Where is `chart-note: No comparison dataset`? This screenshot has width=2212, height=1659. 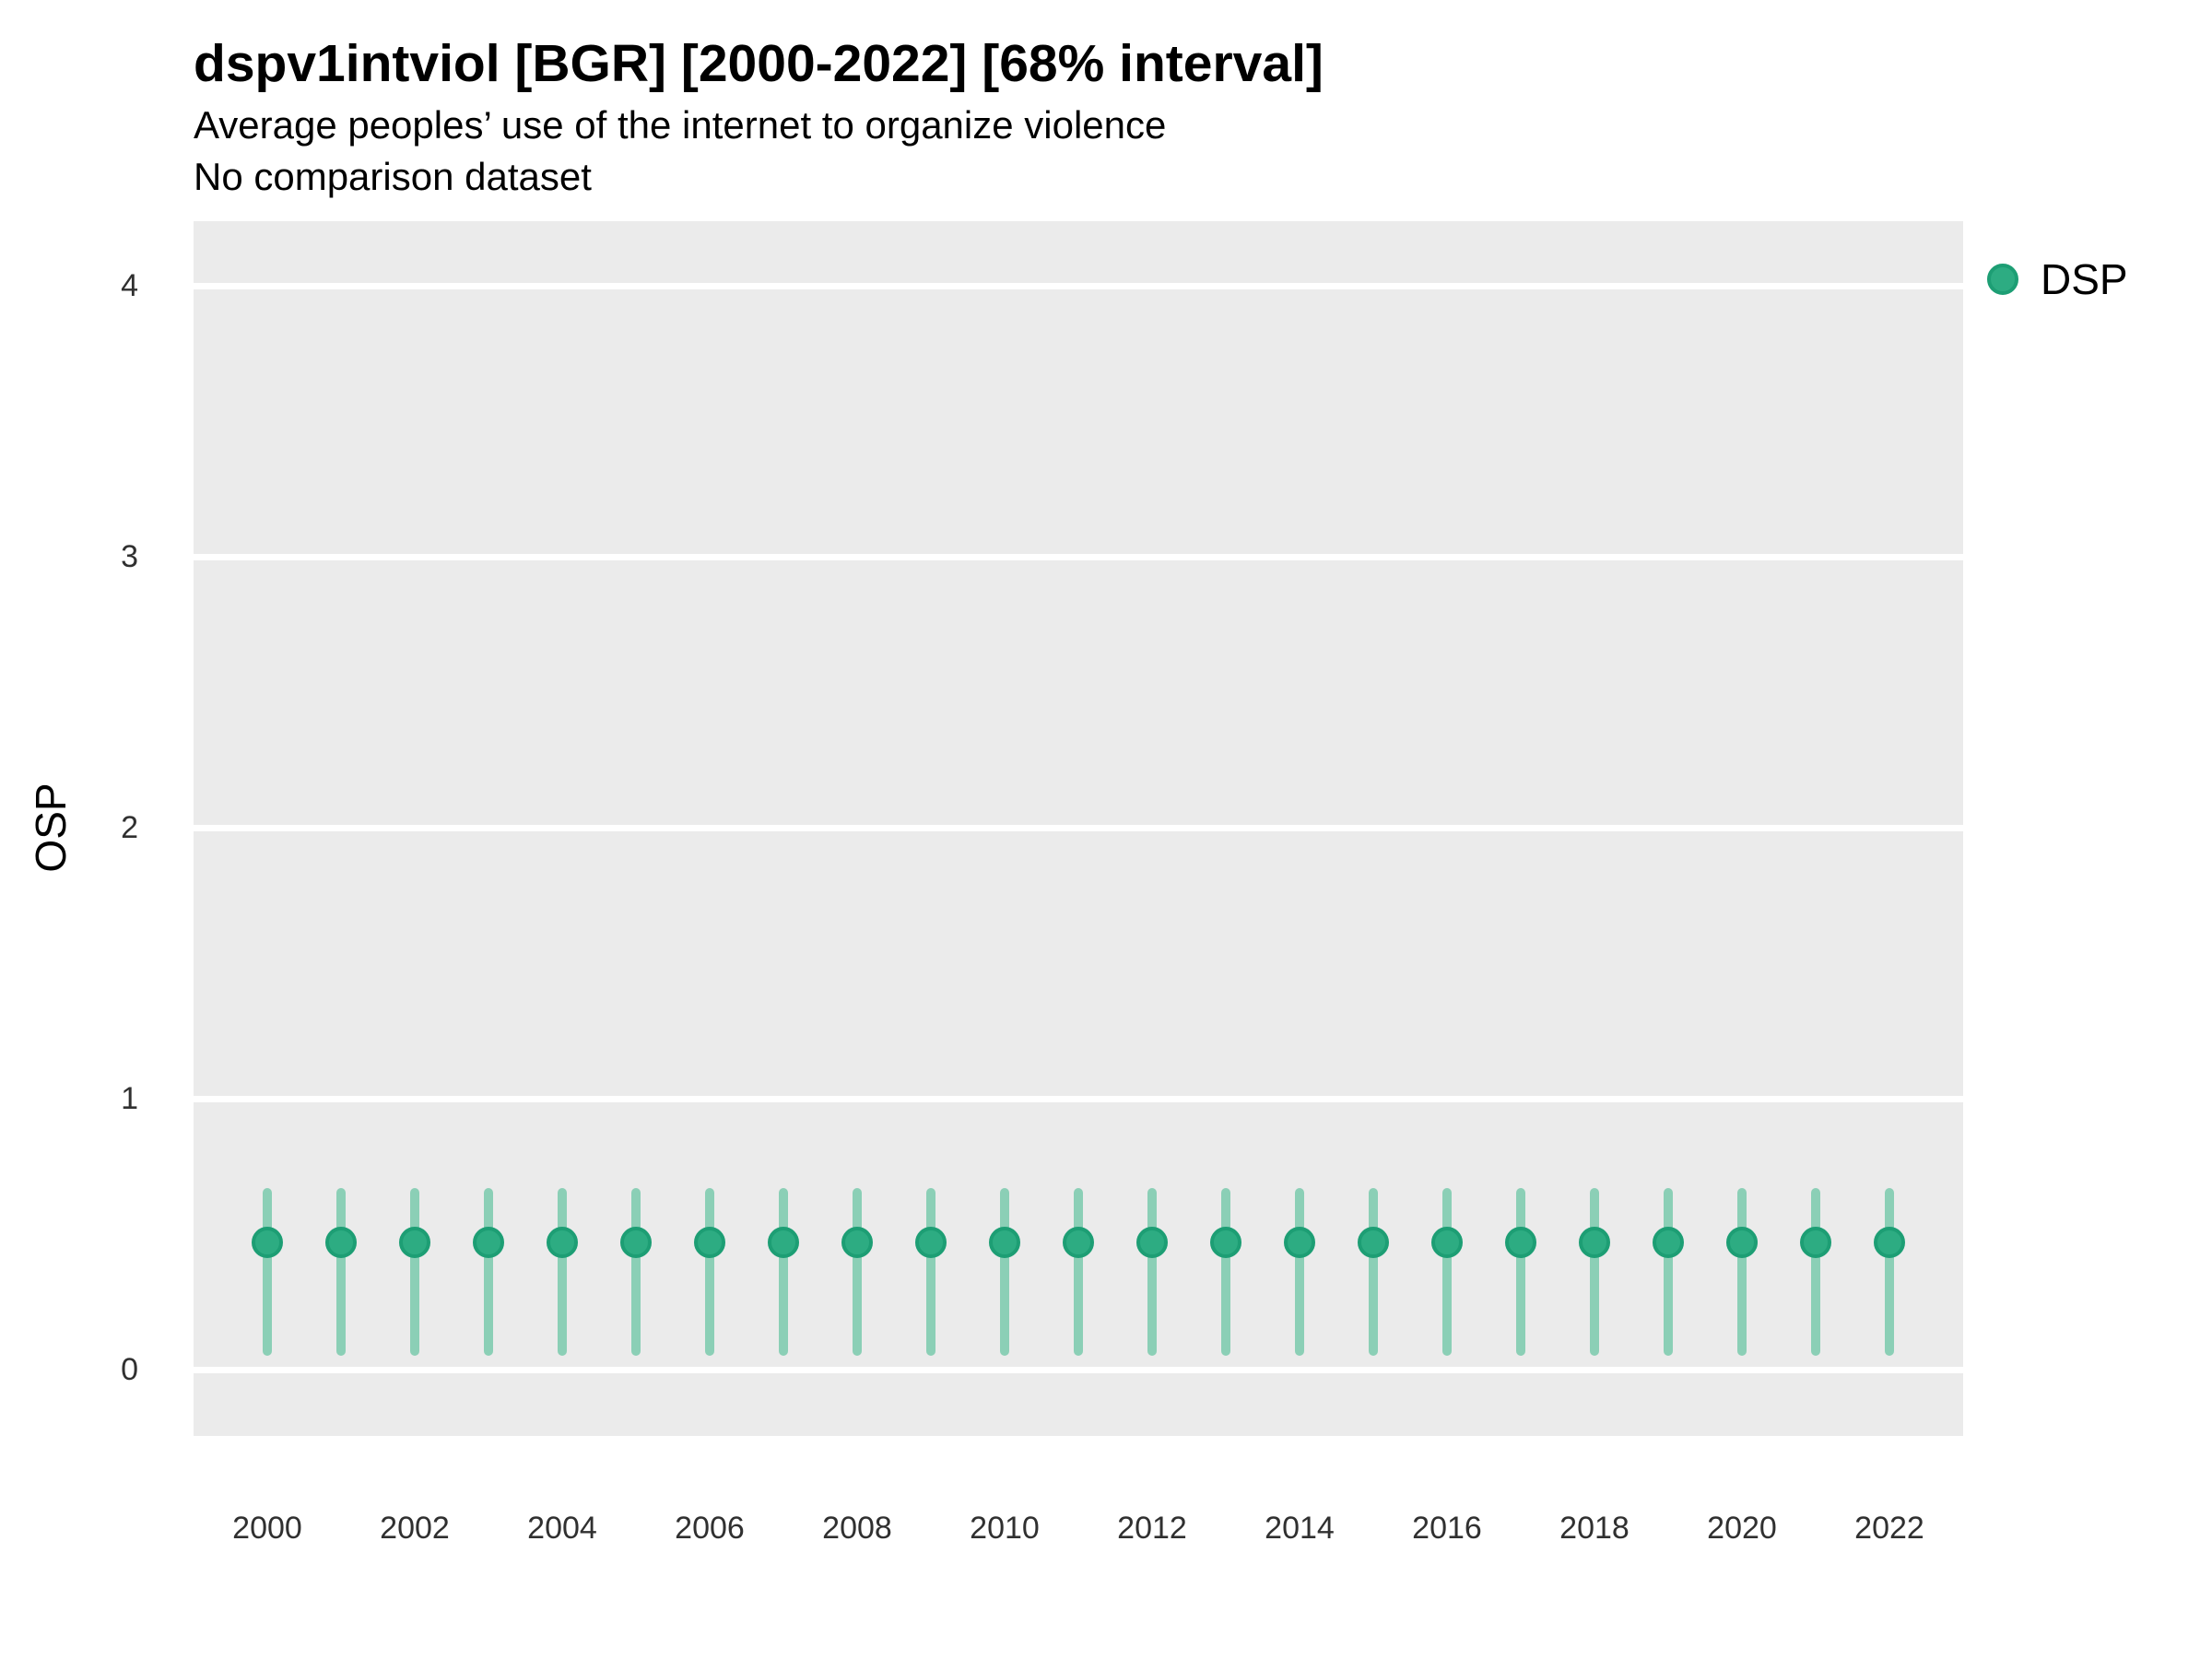 chart-note: No comparison dataset is located at coordinates (393, 176).